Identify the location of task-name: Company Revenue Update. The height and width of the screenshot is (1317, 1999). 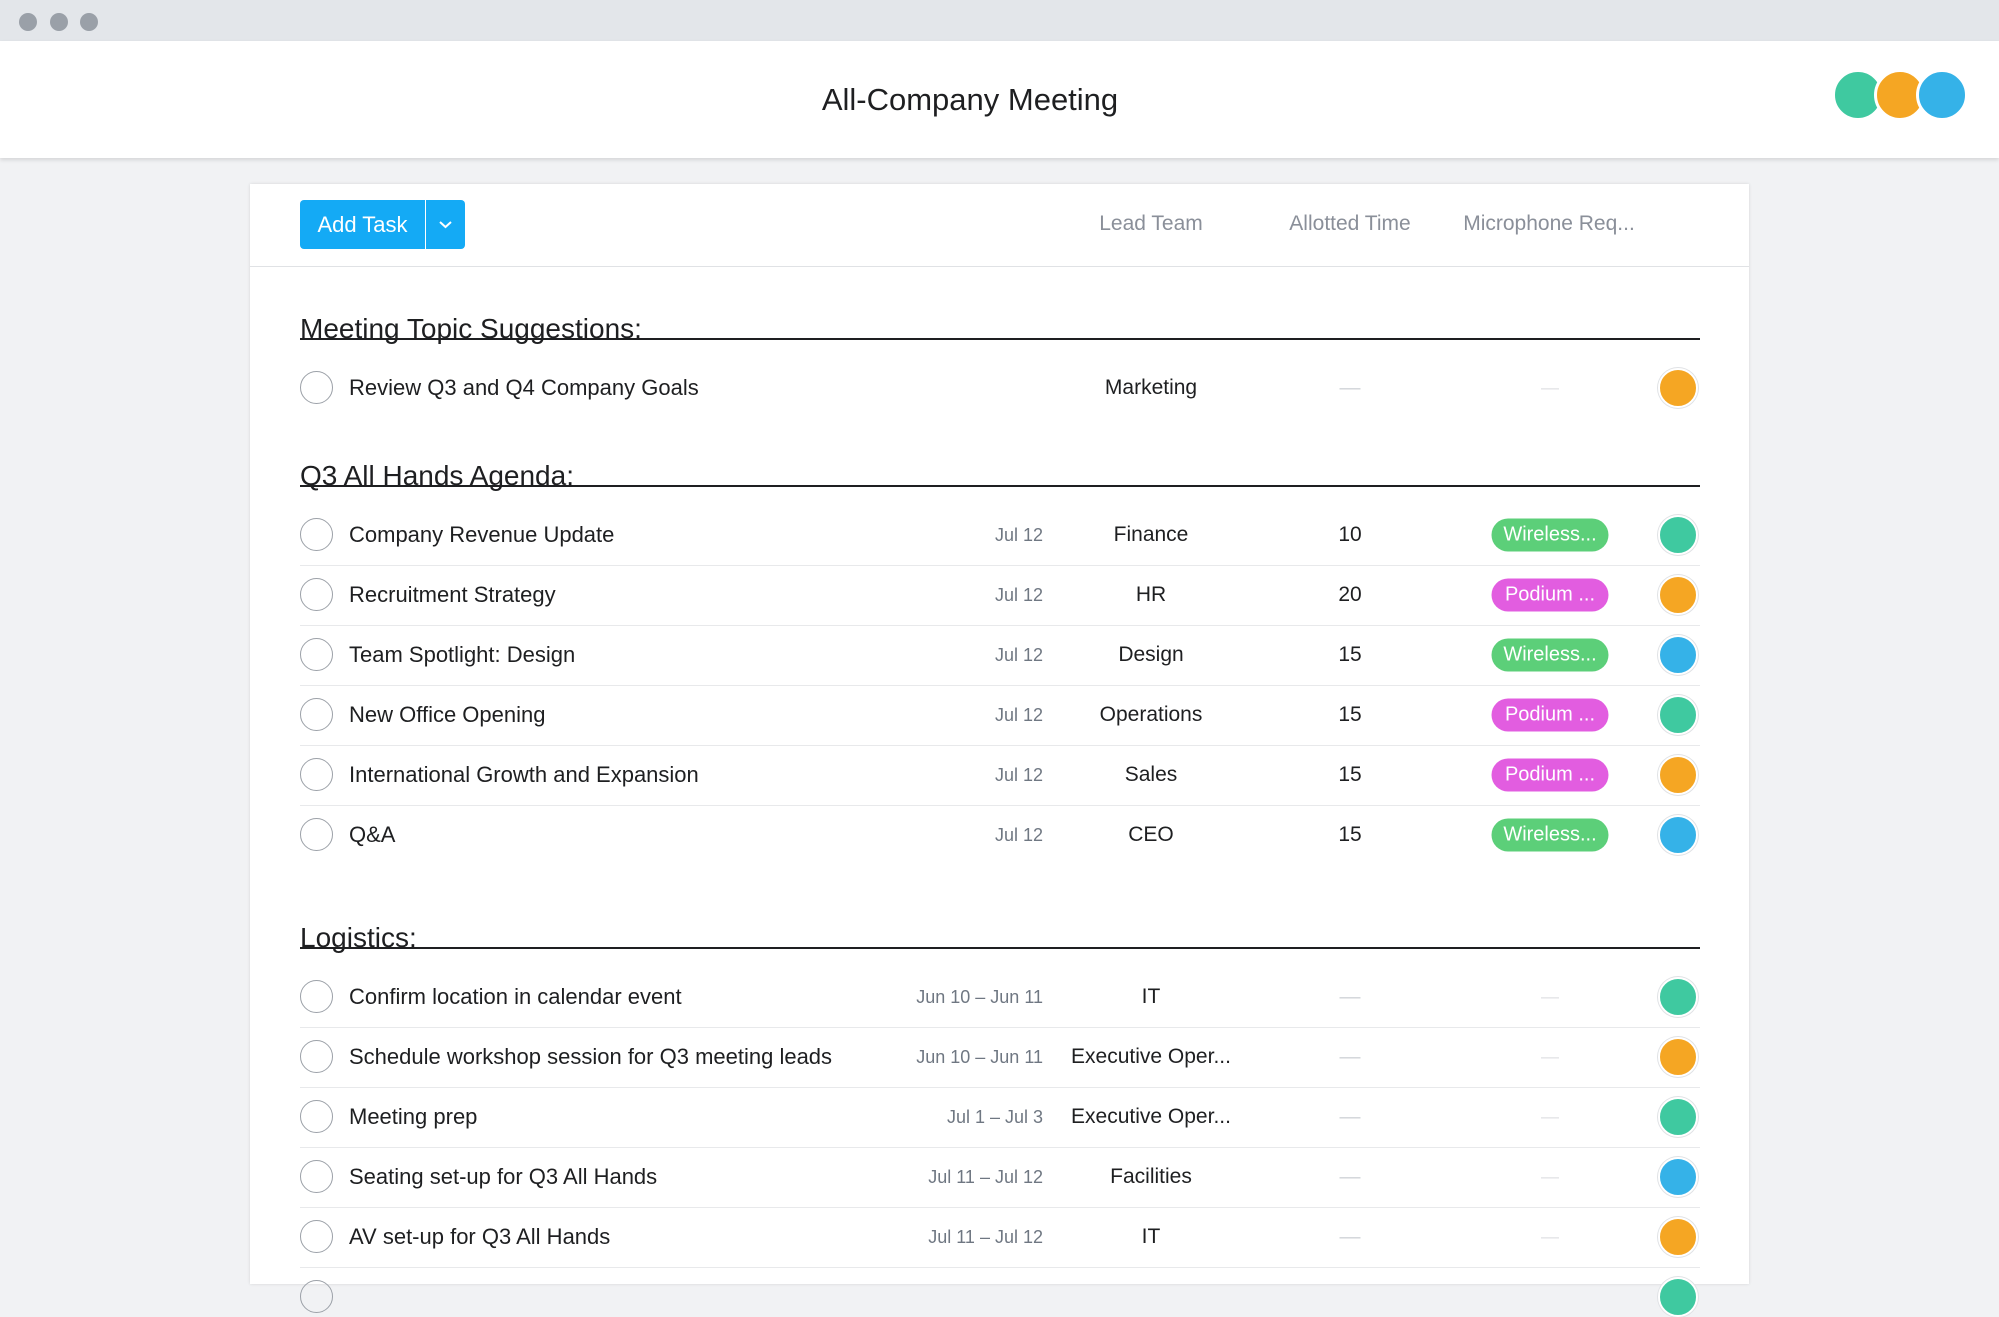
(482, 534).